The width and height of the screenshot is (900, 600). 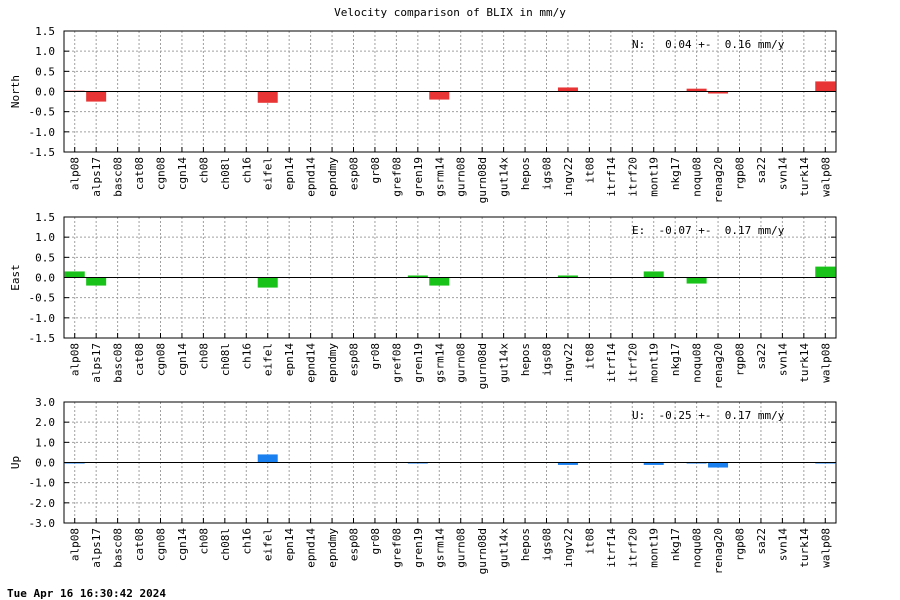 I want to click on x-tick-label: gsrm14, so click(x=439, y=177).